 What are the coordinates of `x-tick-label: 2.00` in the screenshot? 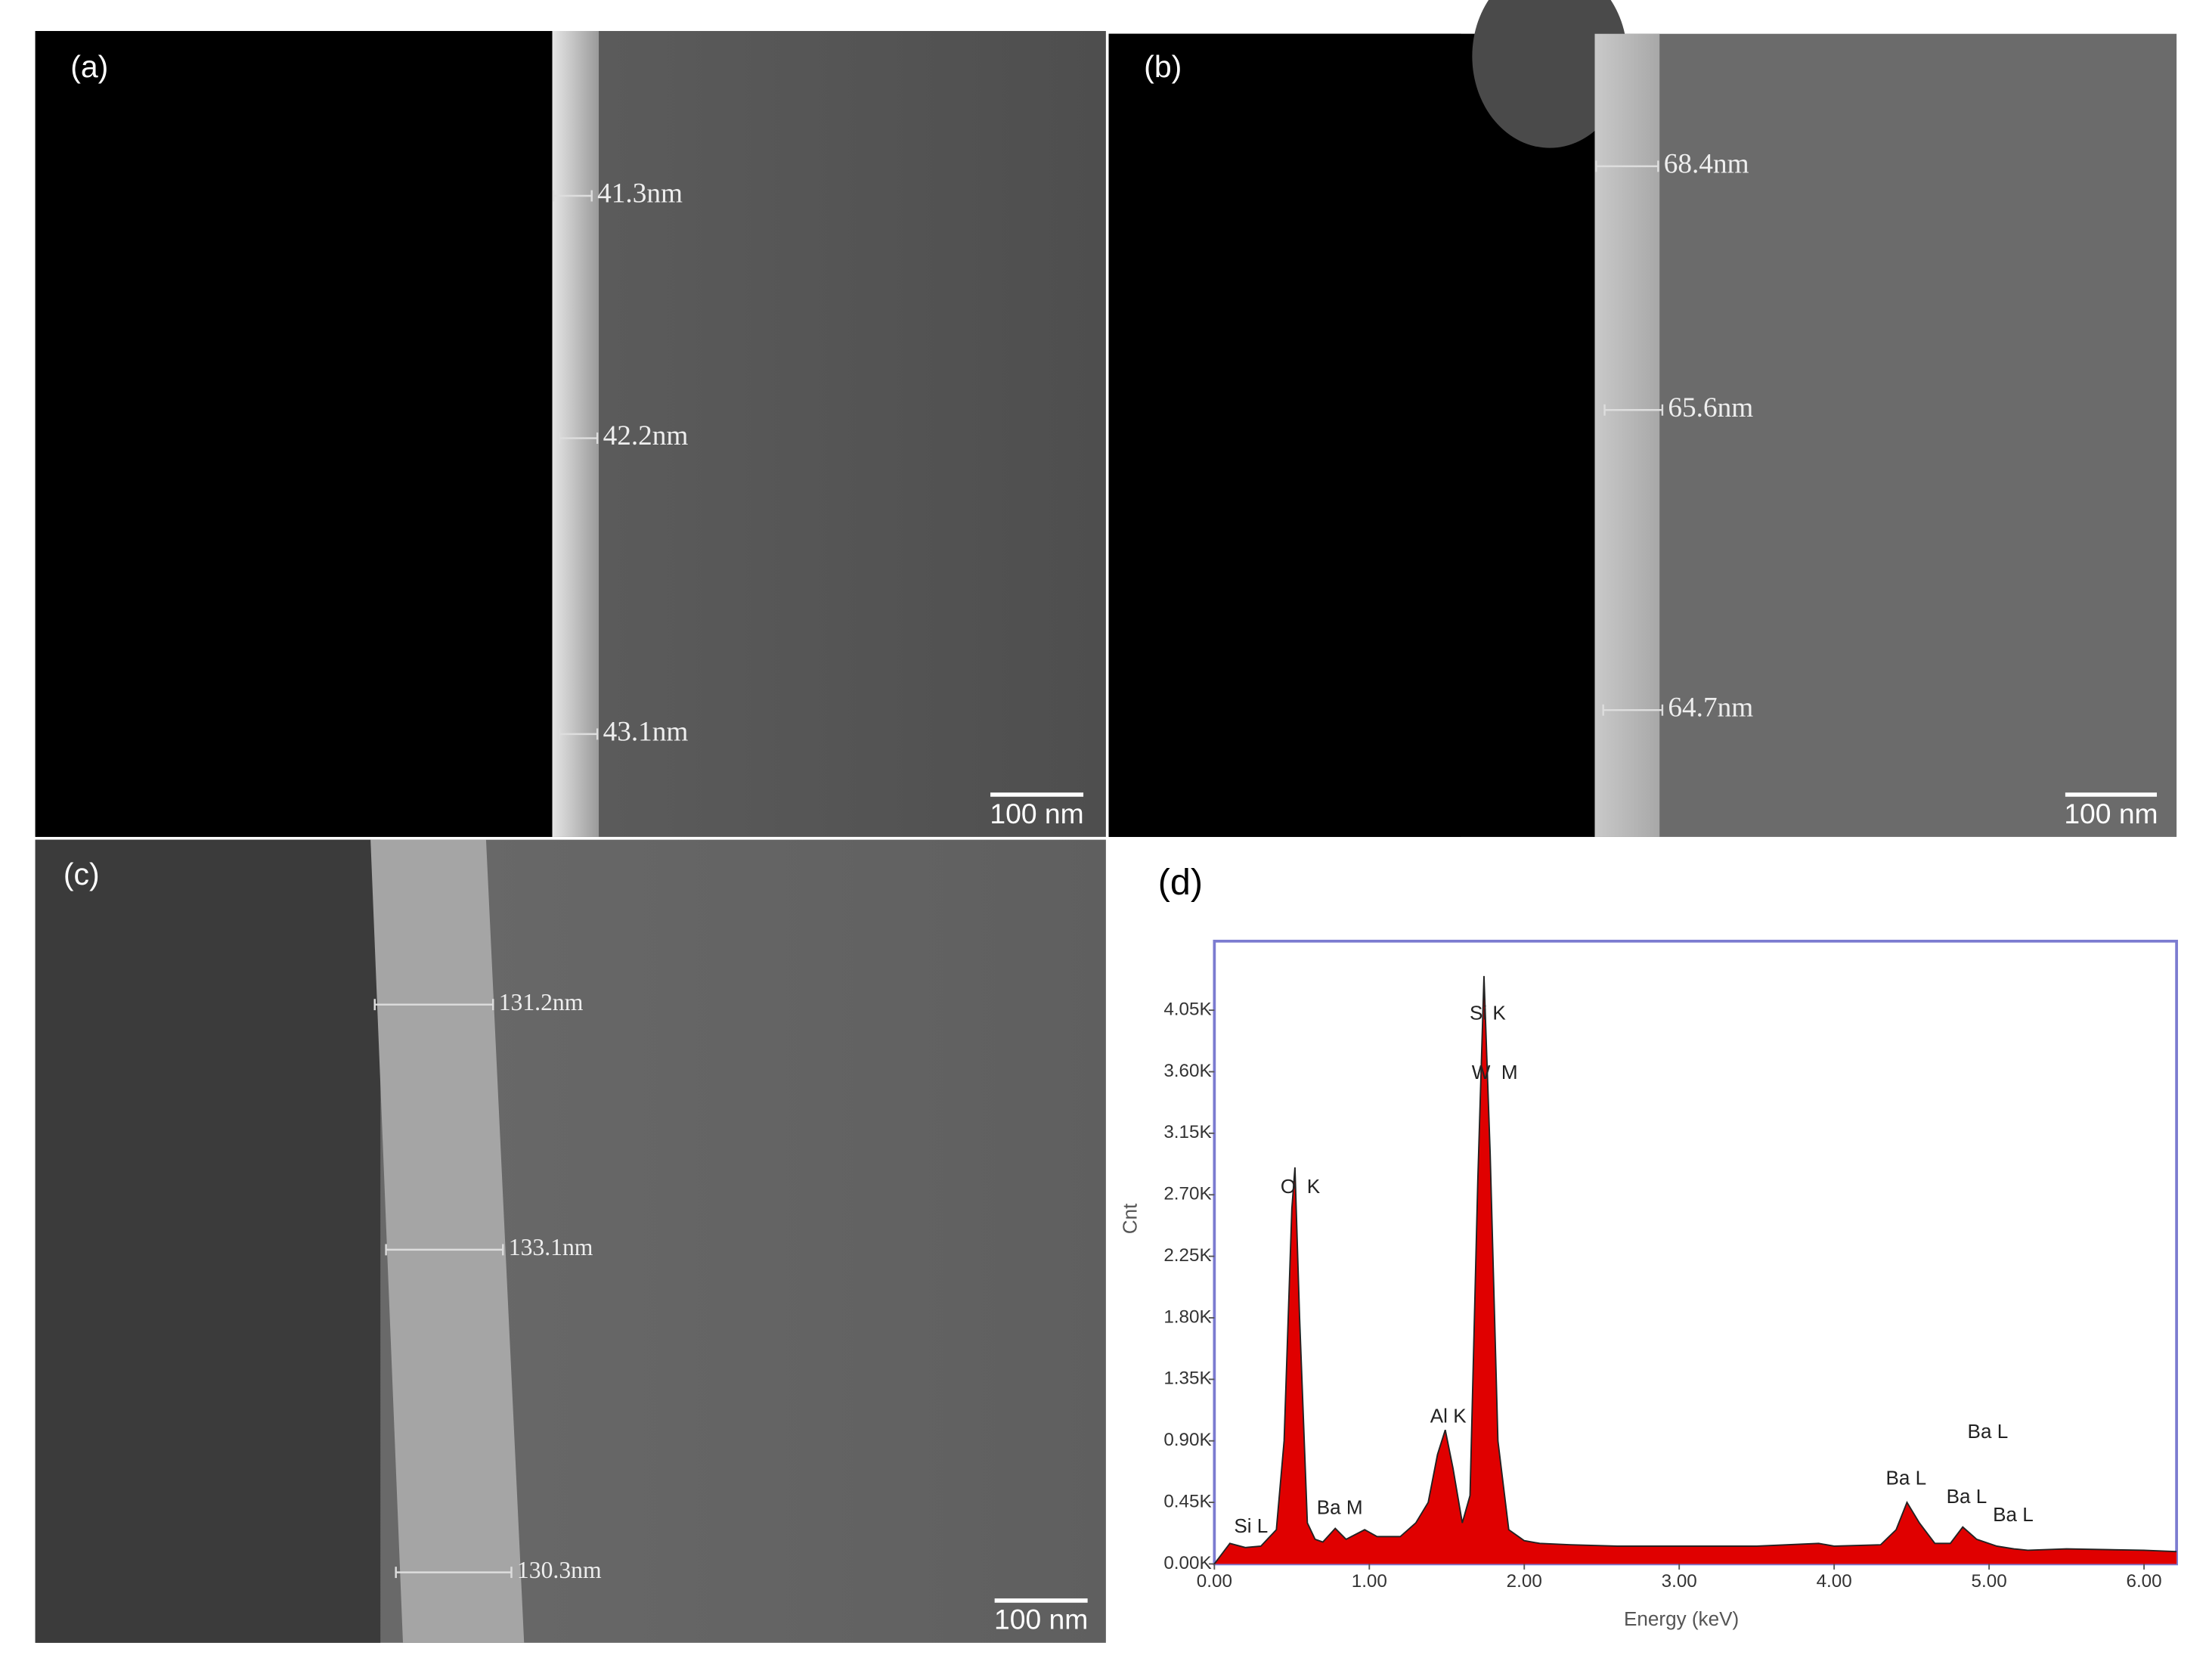 It's located at (1524, 1581).